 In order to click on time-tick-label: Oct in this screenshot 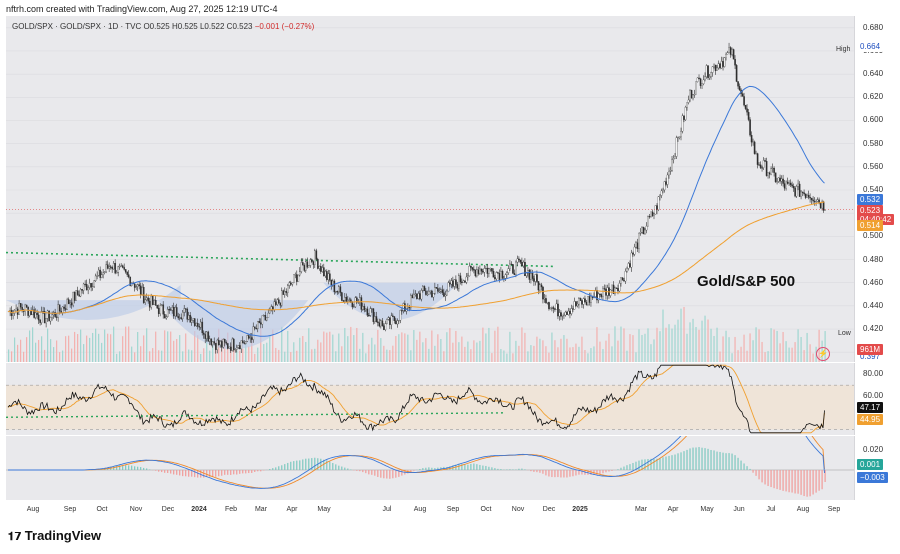, I will do `click(486, 509)`.